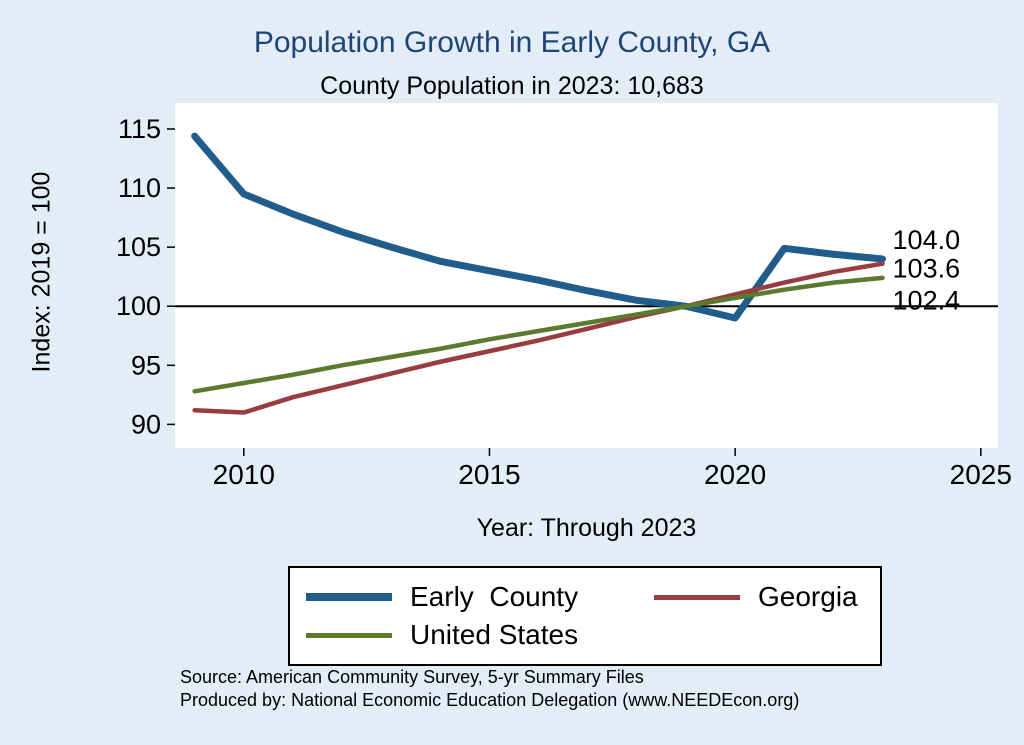  I want to click on legend-item-united-states: United States, so click(480, 635).